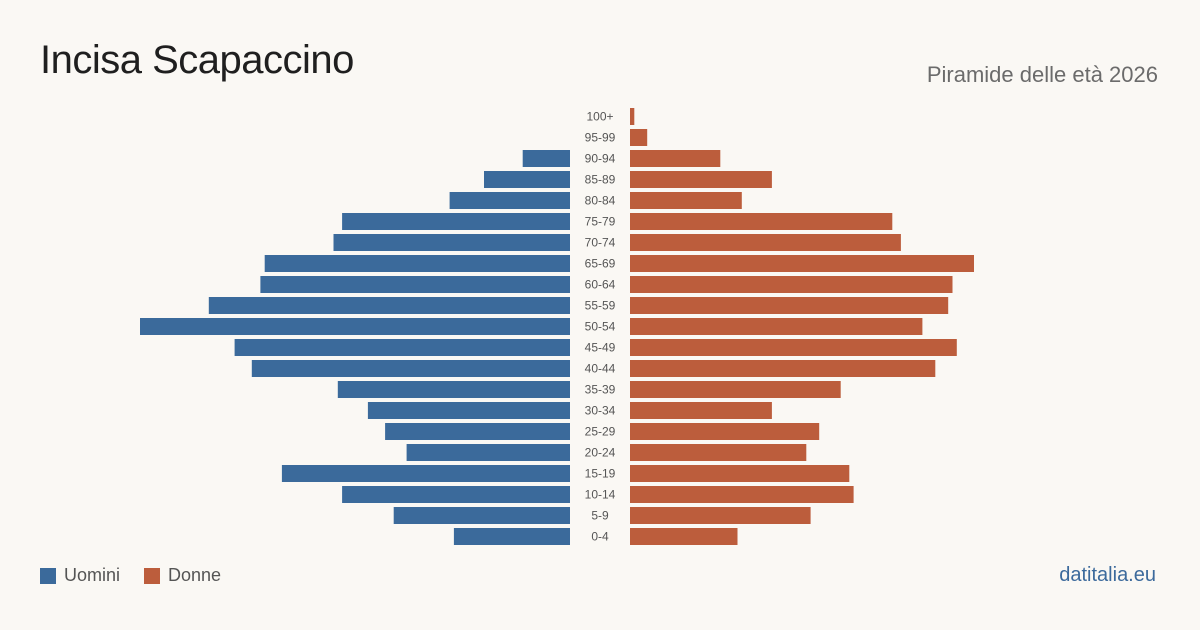 The image size is (1200, 630). Describe the element at coordinates (600, 327) in the screenshot. I see `age-label-50-54: 50-54` at that location.